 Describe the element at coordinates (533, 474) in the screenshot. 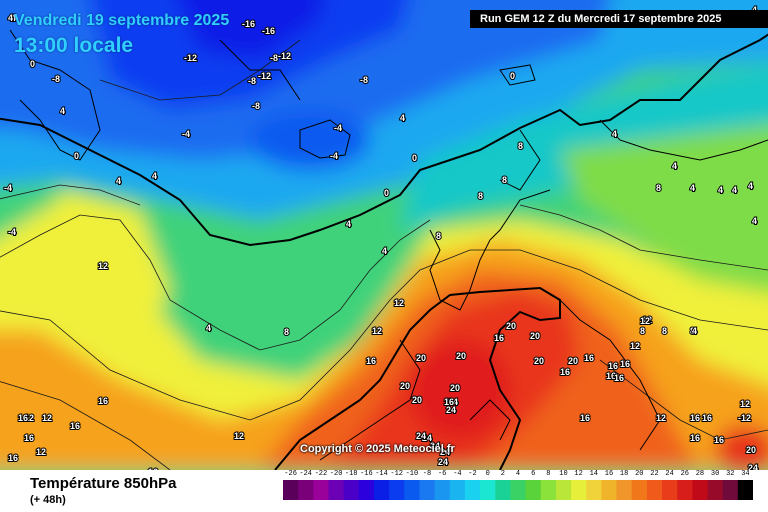

I see `legend-label: 6` at that location.